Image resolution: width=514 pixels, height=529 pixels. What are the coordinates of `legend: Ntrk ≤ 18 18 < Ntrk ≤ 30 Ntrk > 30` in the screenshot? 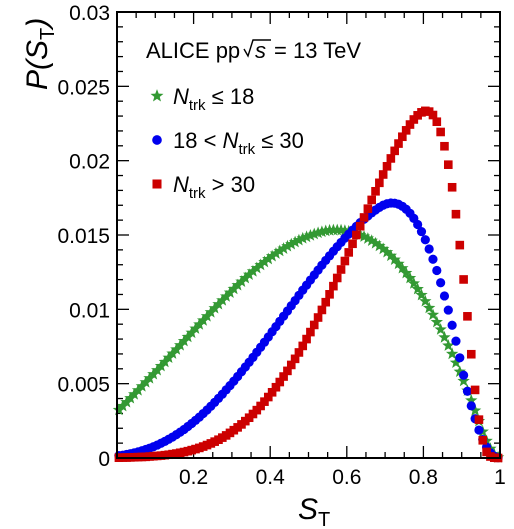 It's located at (227, 143).